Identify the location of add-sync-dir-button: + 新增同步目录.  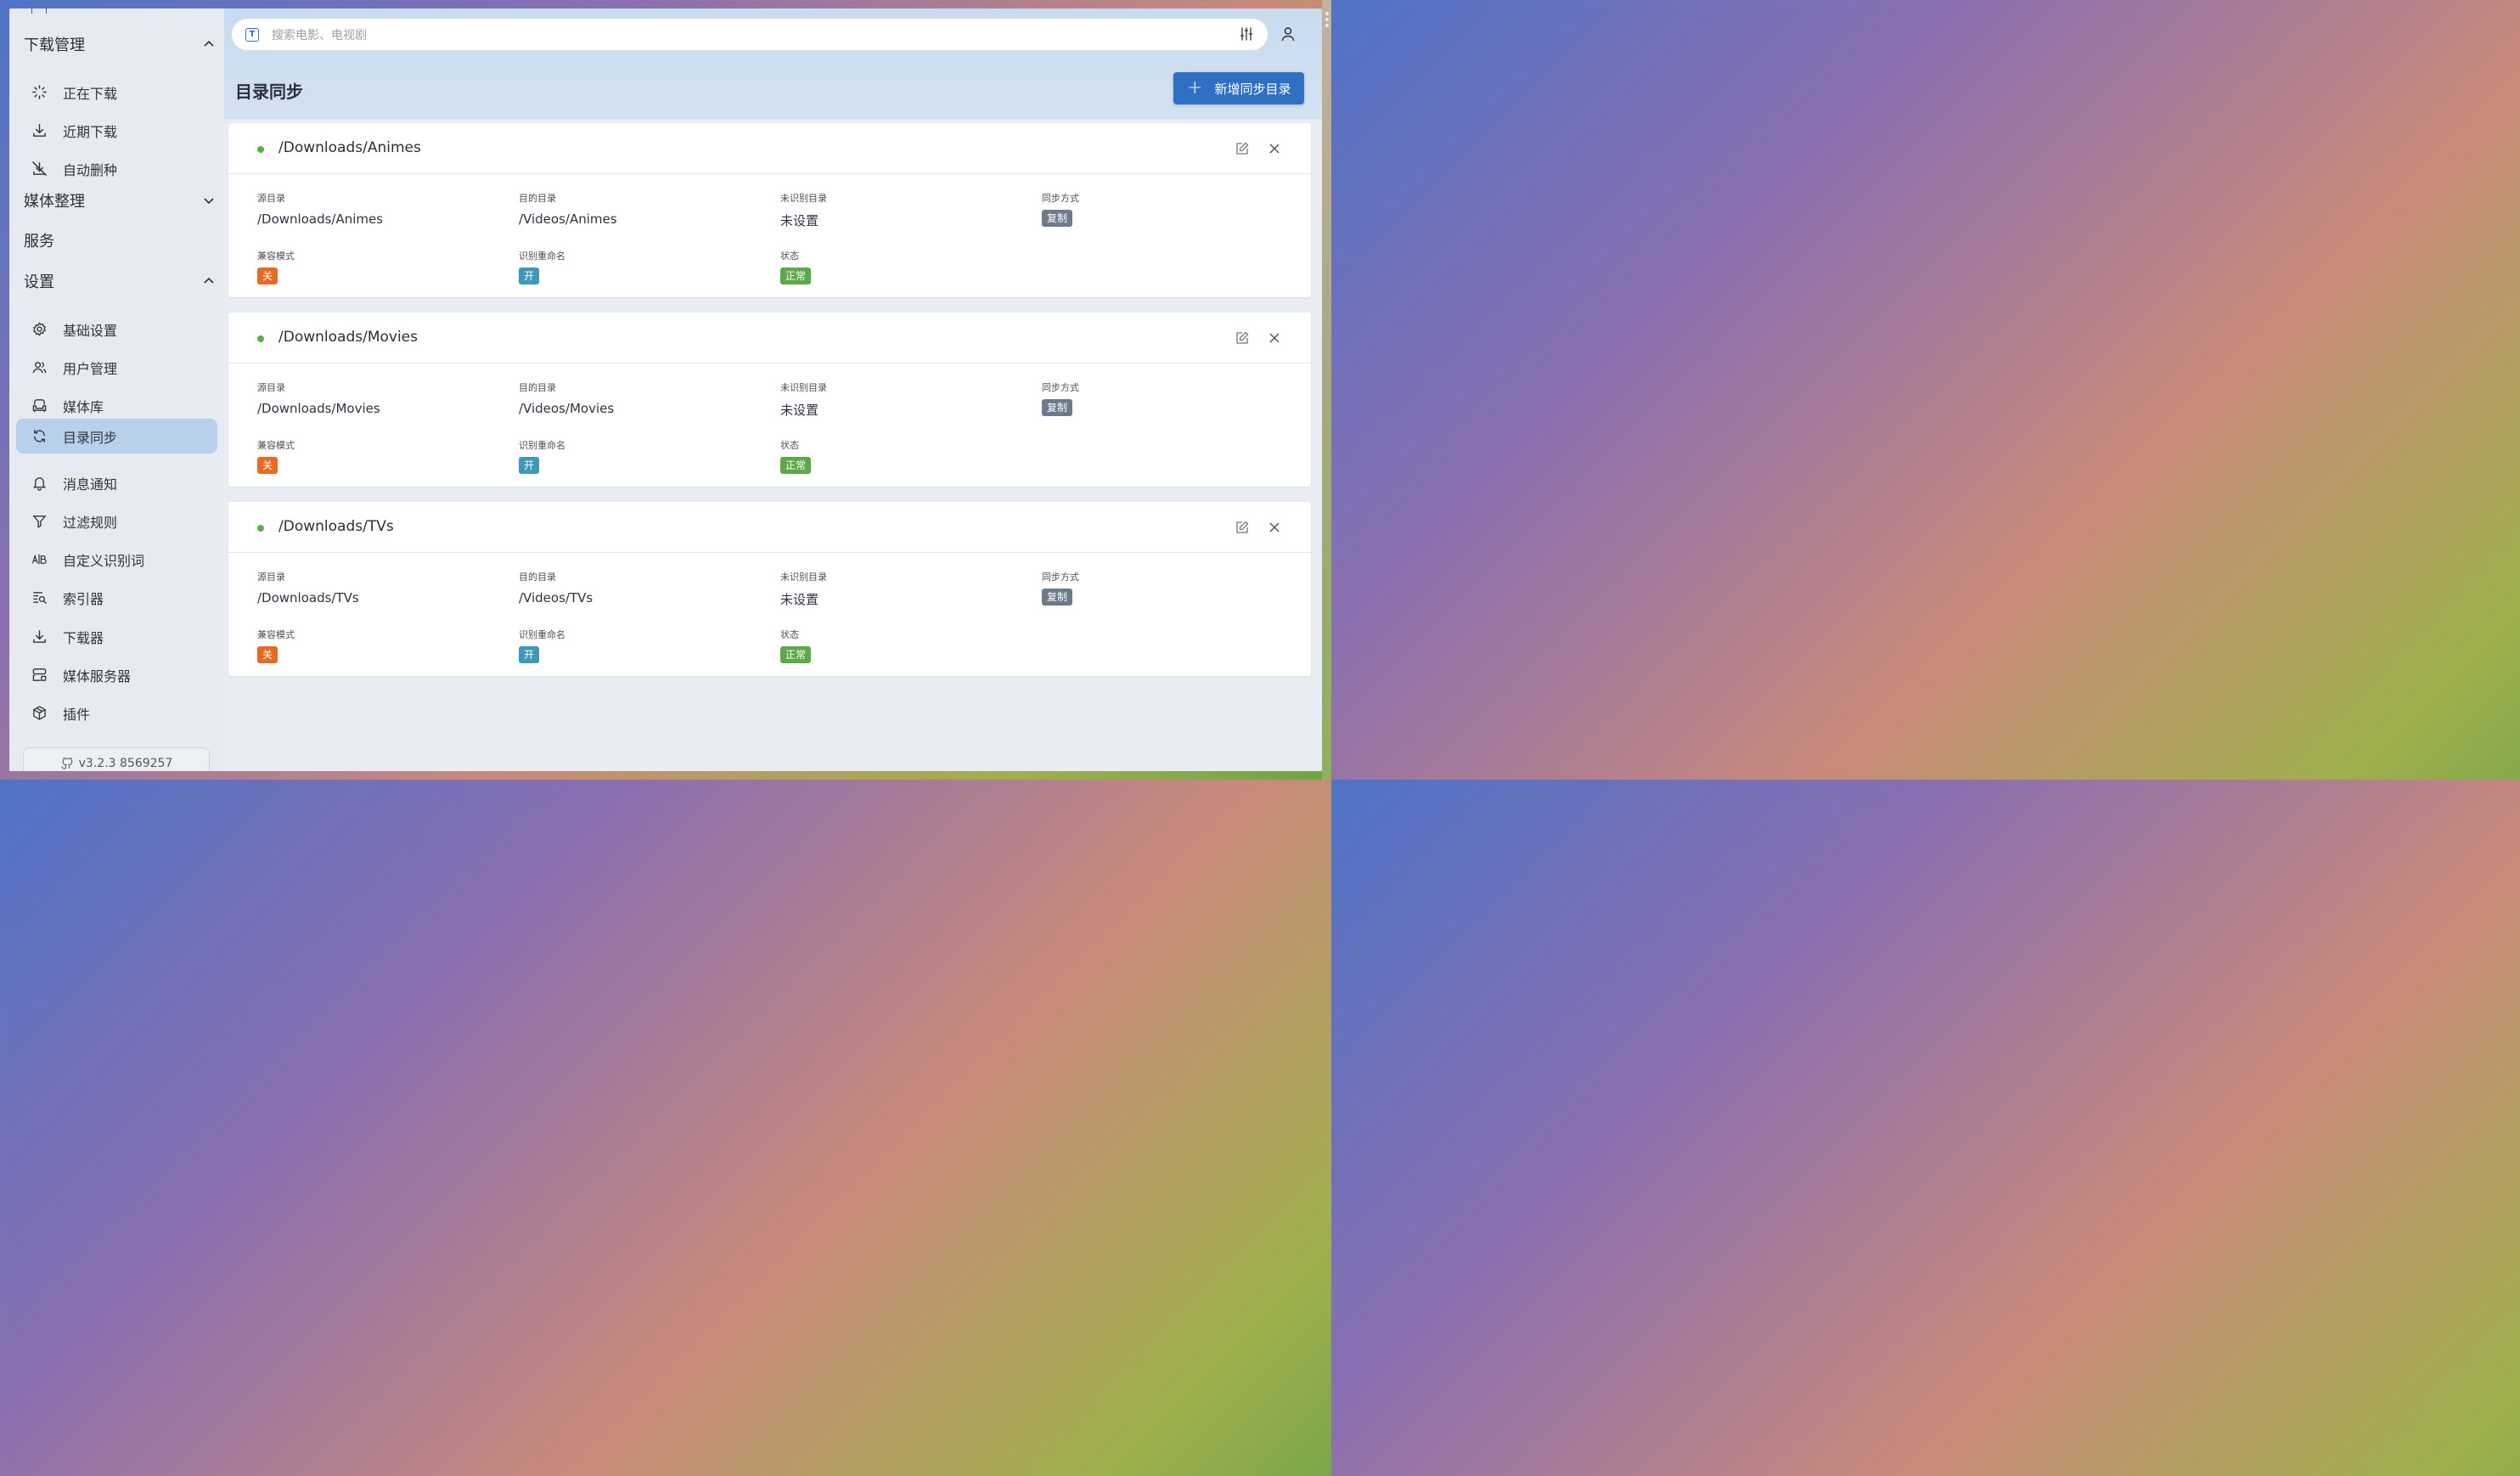
(1239, 88).